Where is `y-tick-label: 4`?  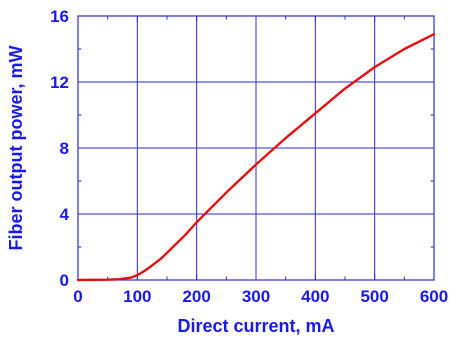
y-tick-label: 4 is located at coordinates (65, 214).